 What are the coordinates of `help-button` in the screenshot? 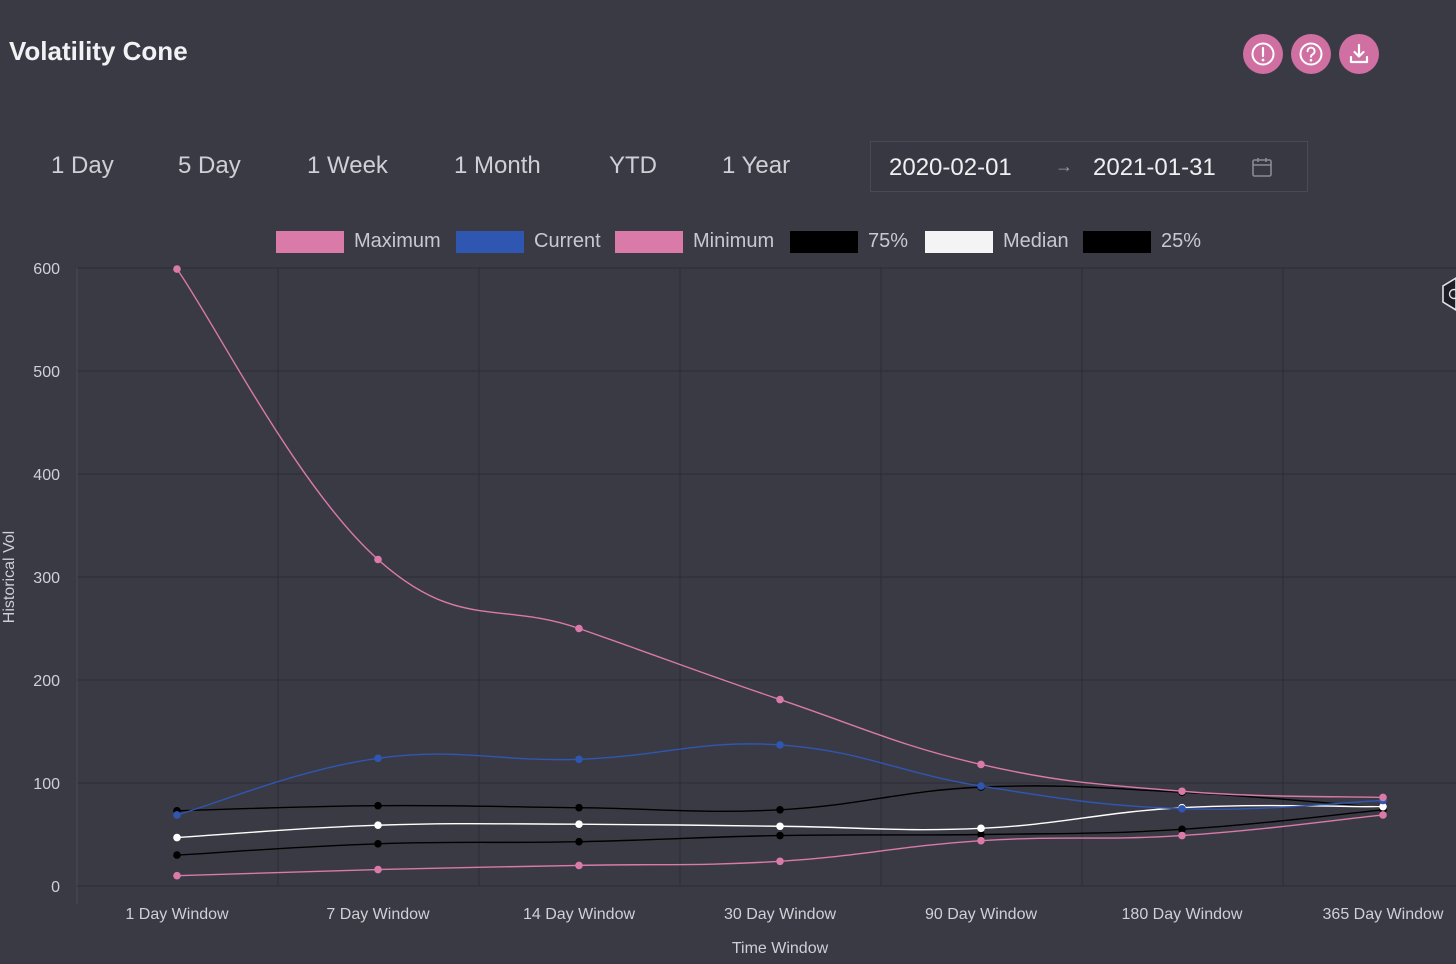 It's located at (1311, 54).